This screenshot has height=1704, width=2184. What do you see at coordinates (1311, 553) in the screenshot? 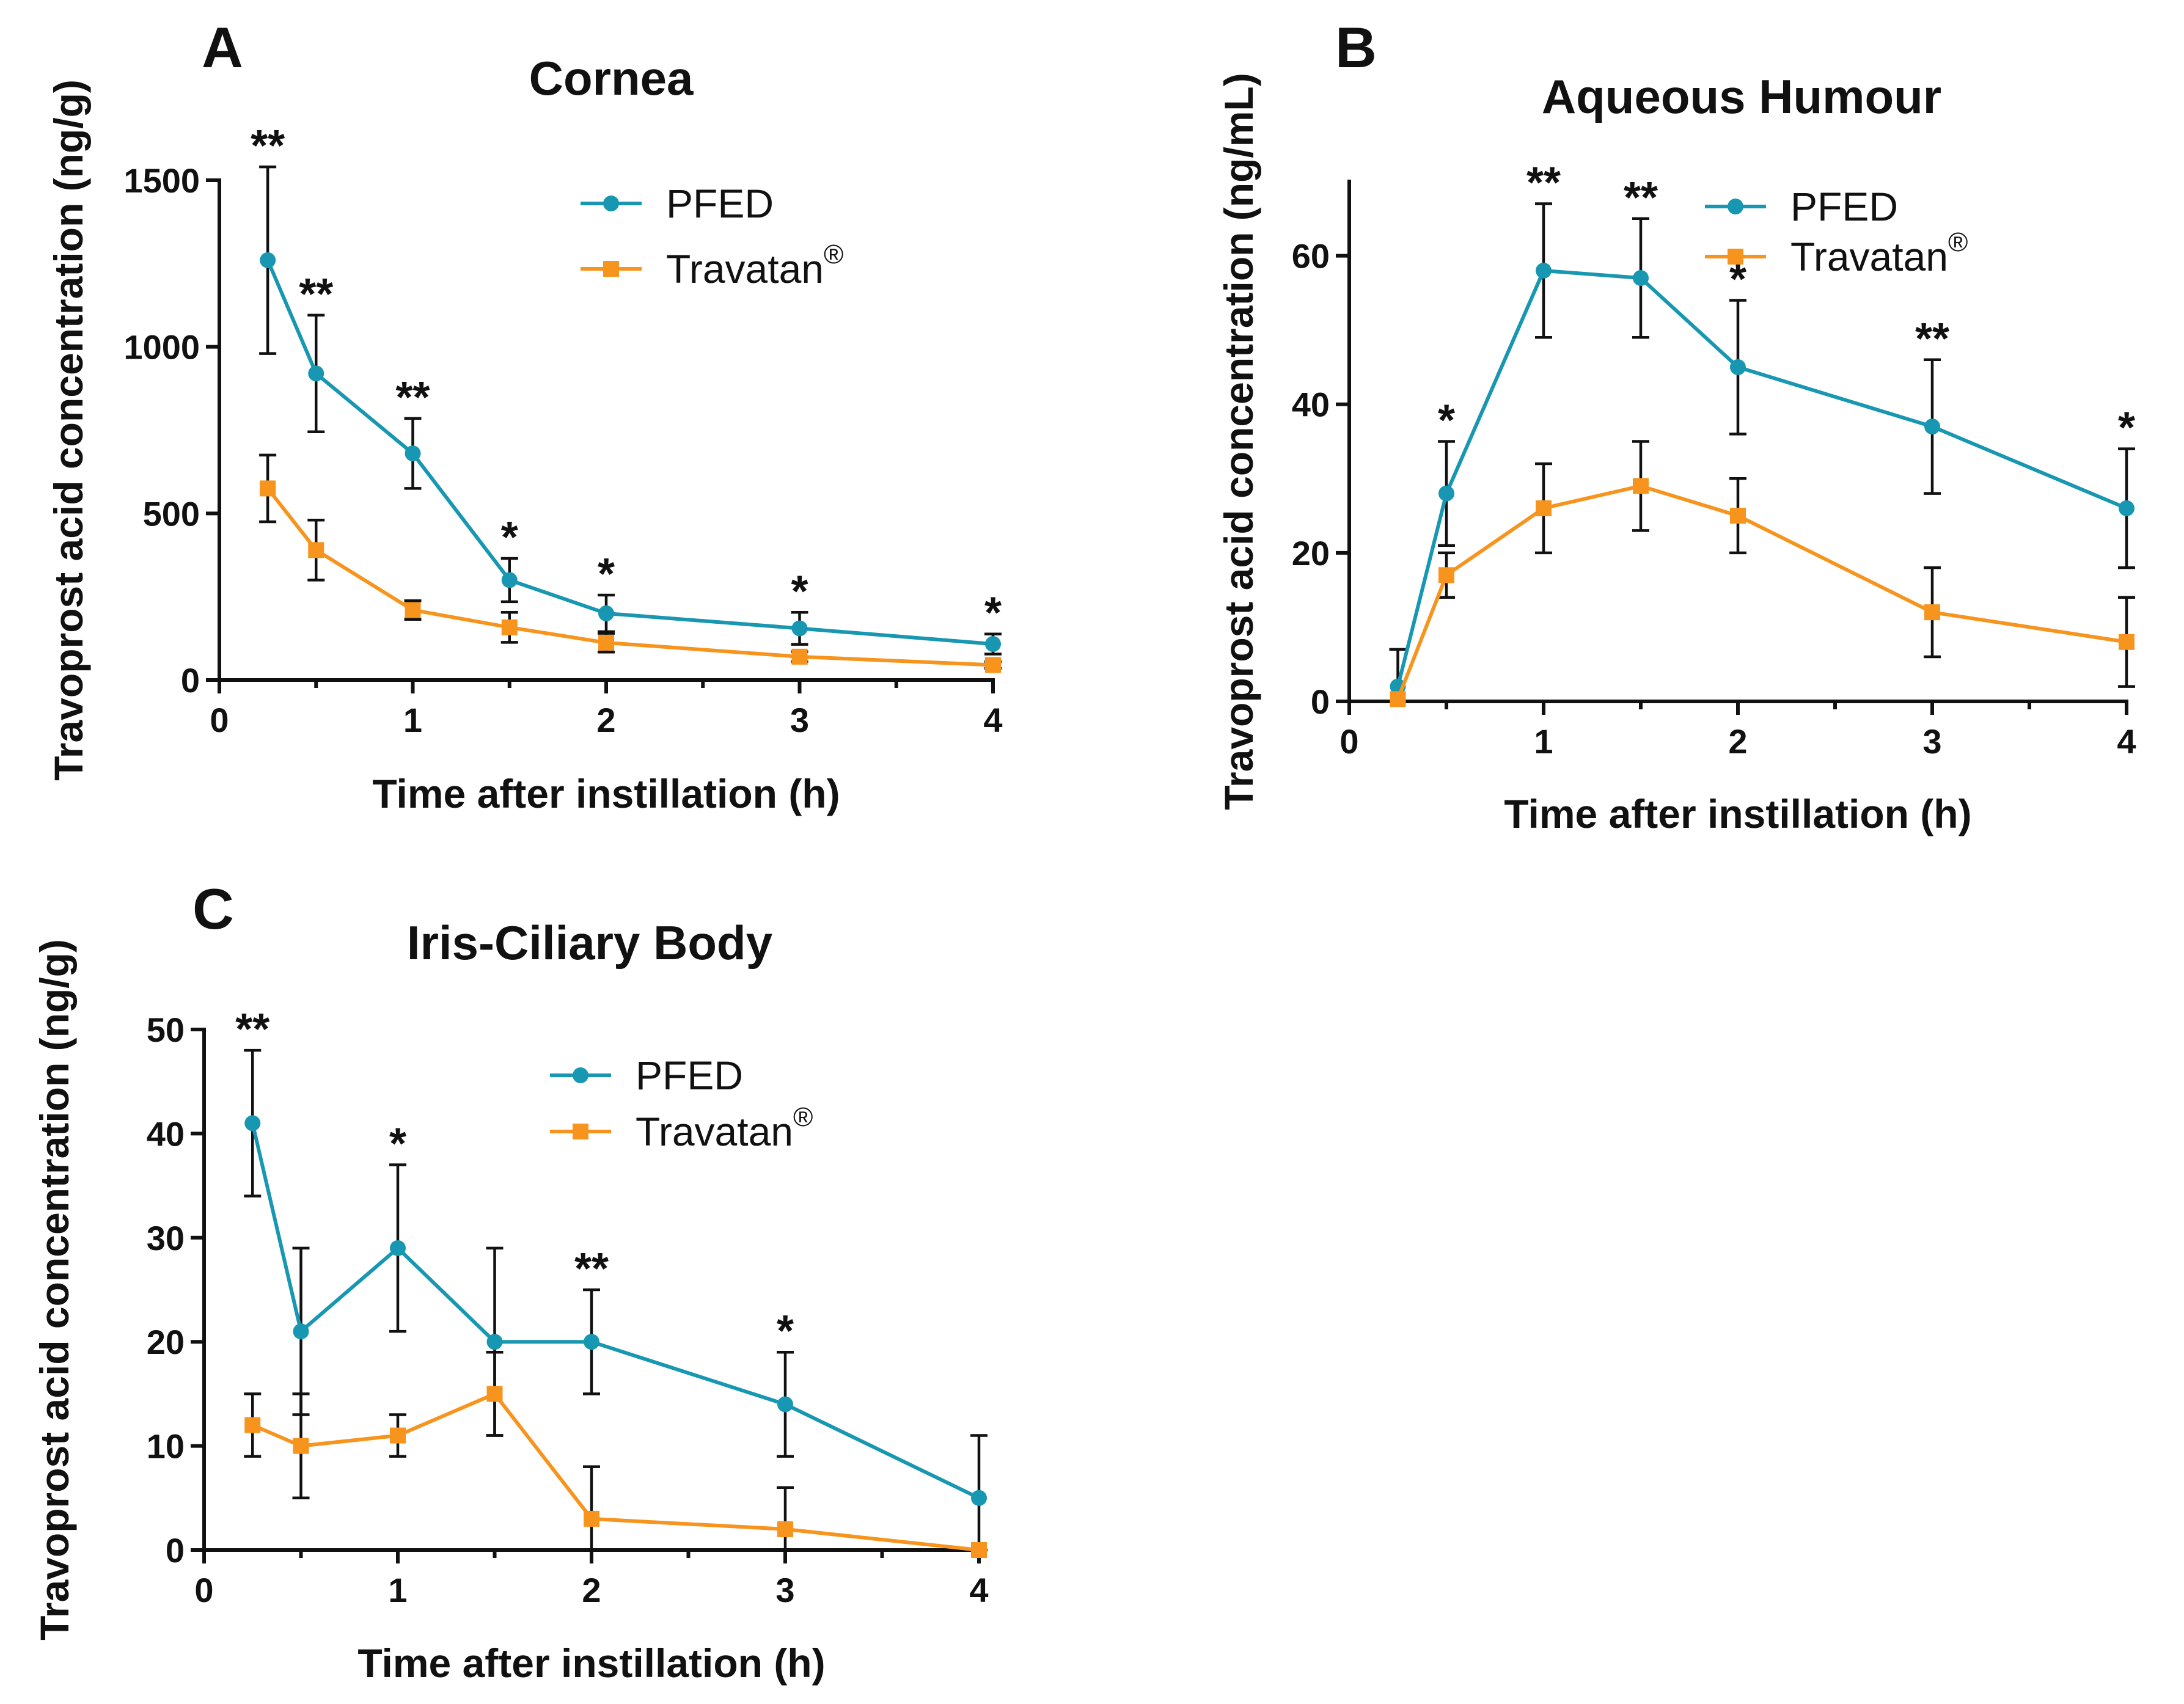
I see `y-tick-label: 20` at bounding box center [1311, 553].